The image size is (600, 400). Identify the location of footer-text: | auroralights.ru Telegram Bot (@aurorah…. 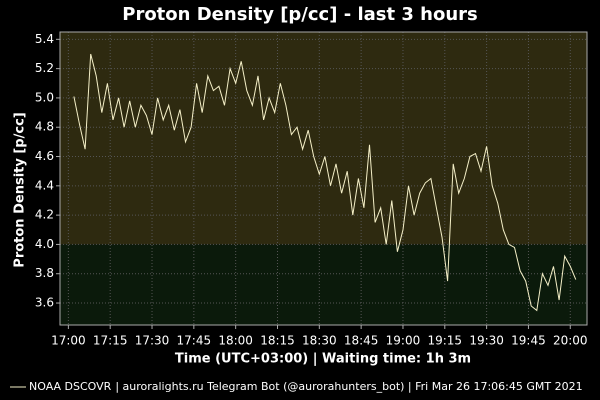
(348, 386).